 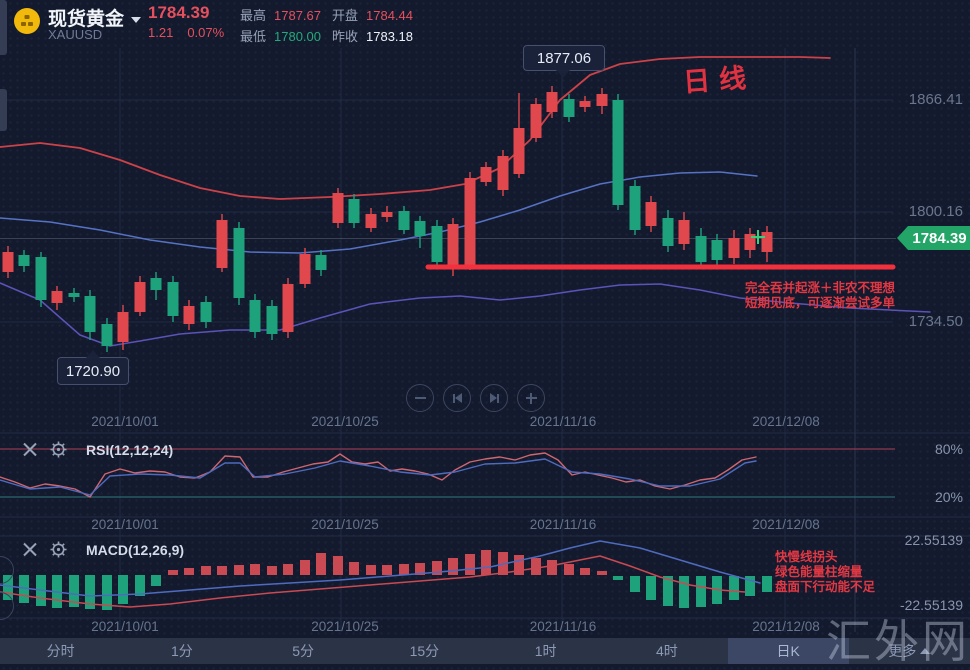 What do you see at coordinates (909, 651) in the screenshot?
I see `timeframe-tab-更多: 更多` at bounding box center [909, 651].